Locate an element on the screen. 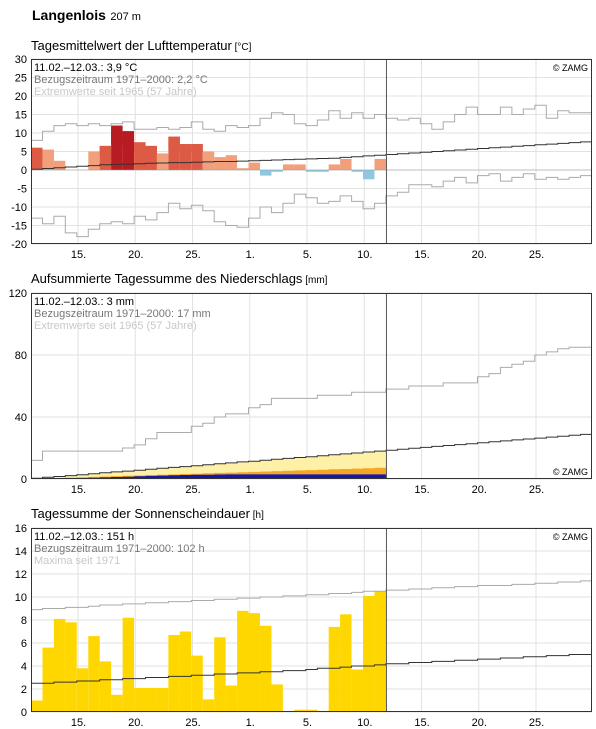  y-tick-label: 16 is located at coordinates (21, 529).